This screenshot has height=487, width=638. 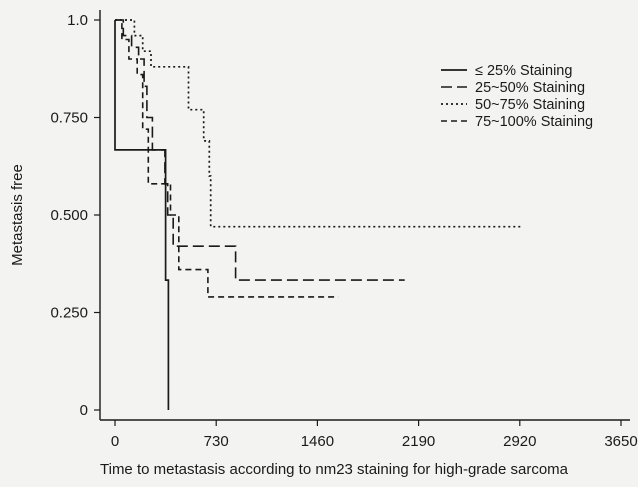 I want to click on y-ticks: 0 0.250 0.500 0.750 1.0, so click(x=75, y=215).